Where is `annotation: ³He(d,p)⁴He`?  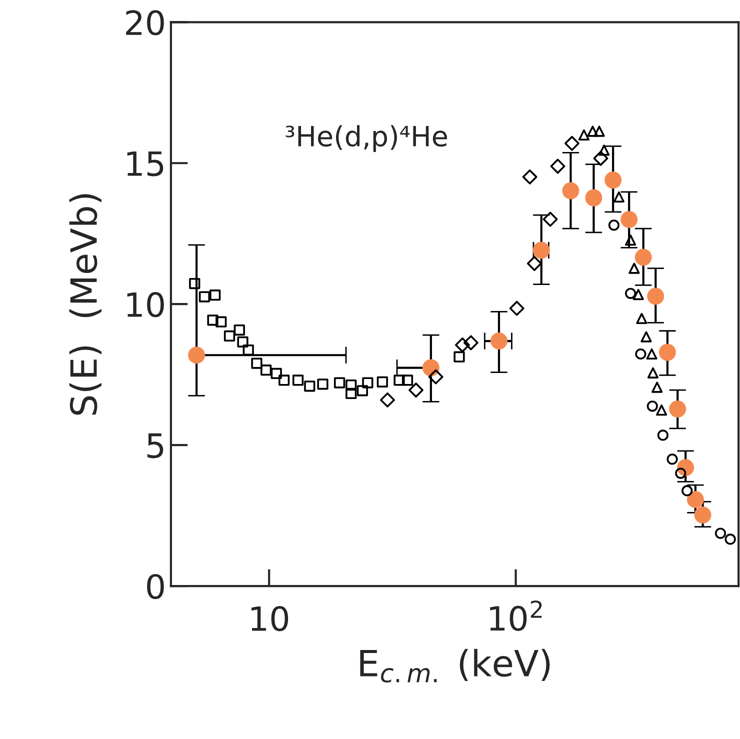
annotation: ³He(d,p)⁴He is located at coordinates (366, 138).